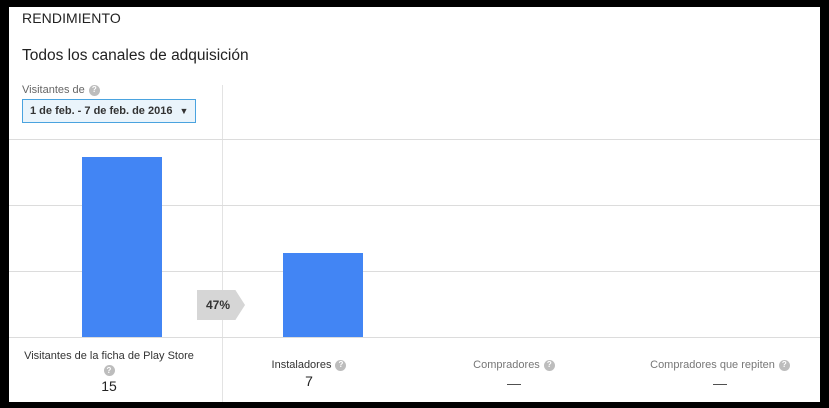 The height and width of the screenshot is (408, 829). What do you see at coordinates (71, 18) in the screenshot?
I see `section-title: RENDIMIENTO` at bounding box center [71, 18].